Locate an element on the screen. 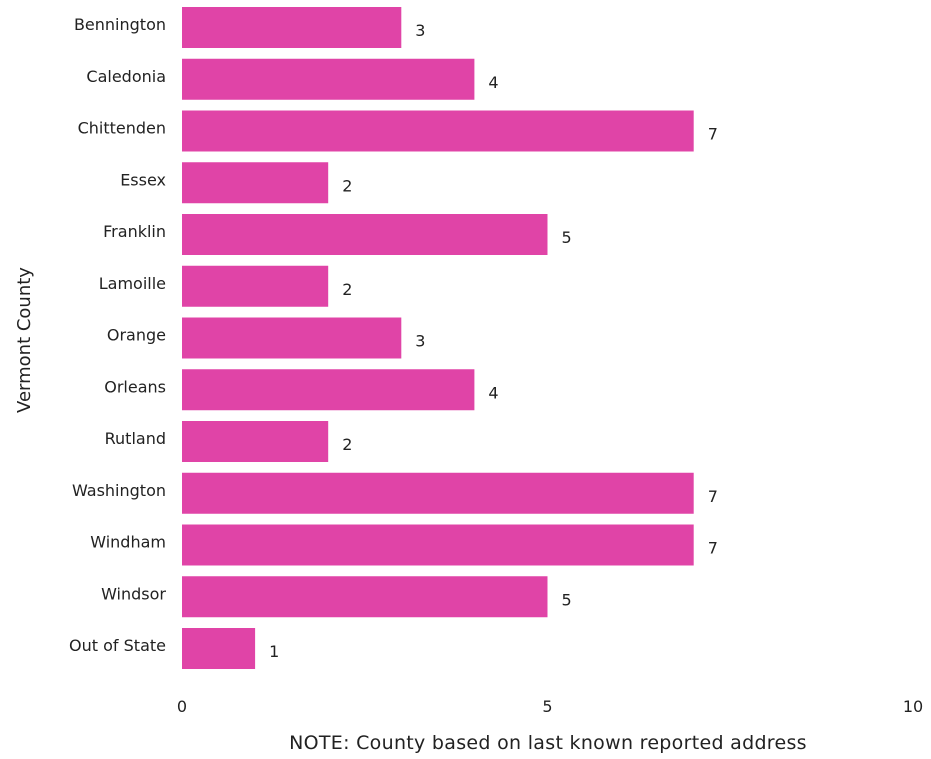 The height and width of the screenshot is (759, 931). category-label: Windham is located at coordinates (128, 542).